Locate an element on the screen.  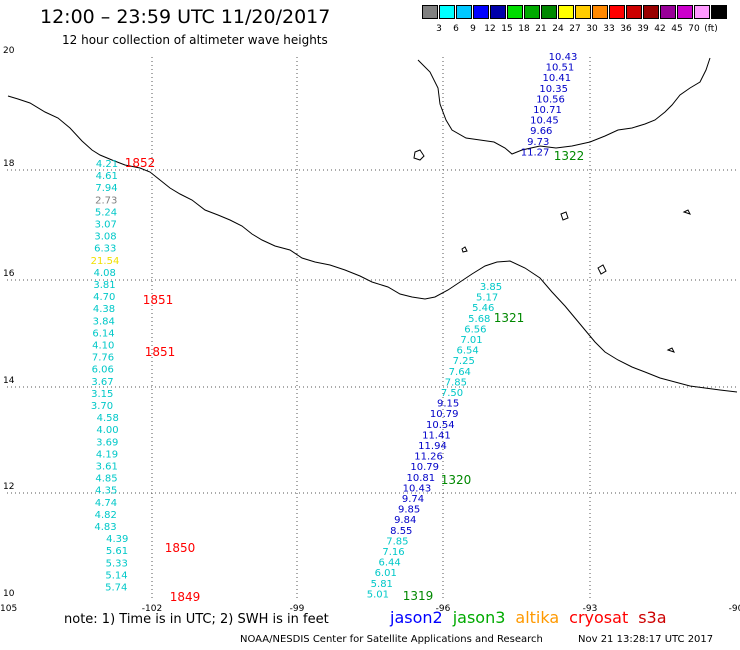
track-time-label: 1852 is located at coordinates (140, 163).